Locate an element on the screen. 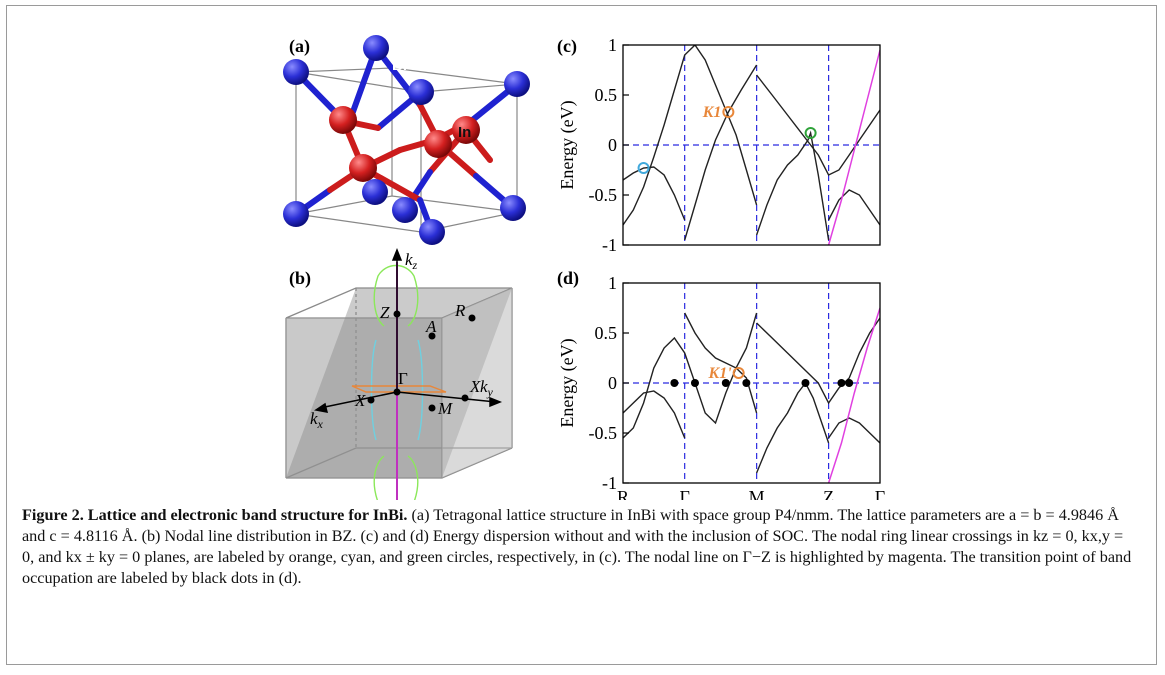 Image resolution: width=1165 pixels, height=675 pixels. bz-plane-front is located at coordinates (364, 398).